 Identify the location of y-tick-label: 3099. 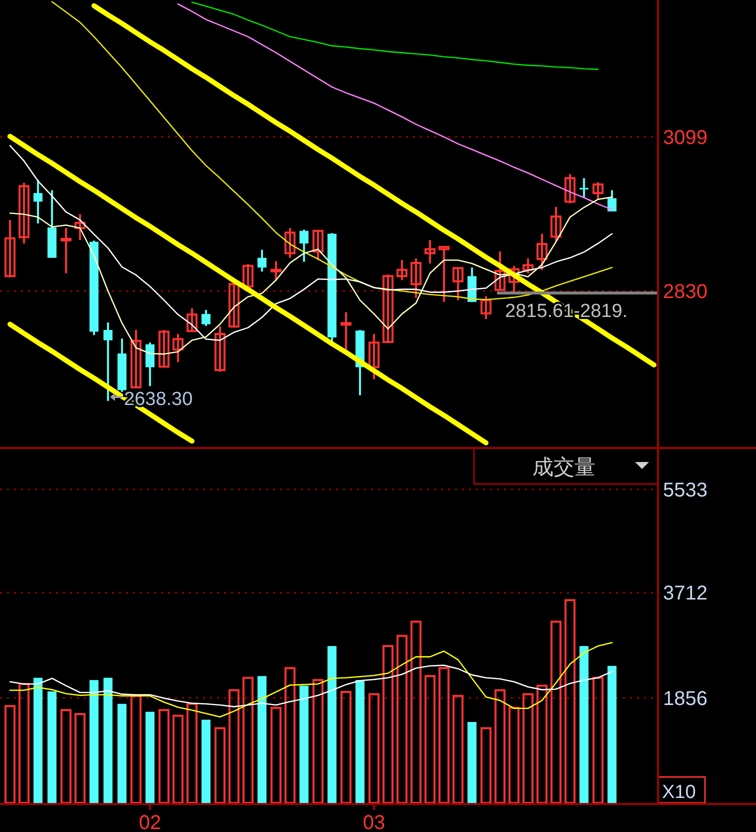
(685, 137).